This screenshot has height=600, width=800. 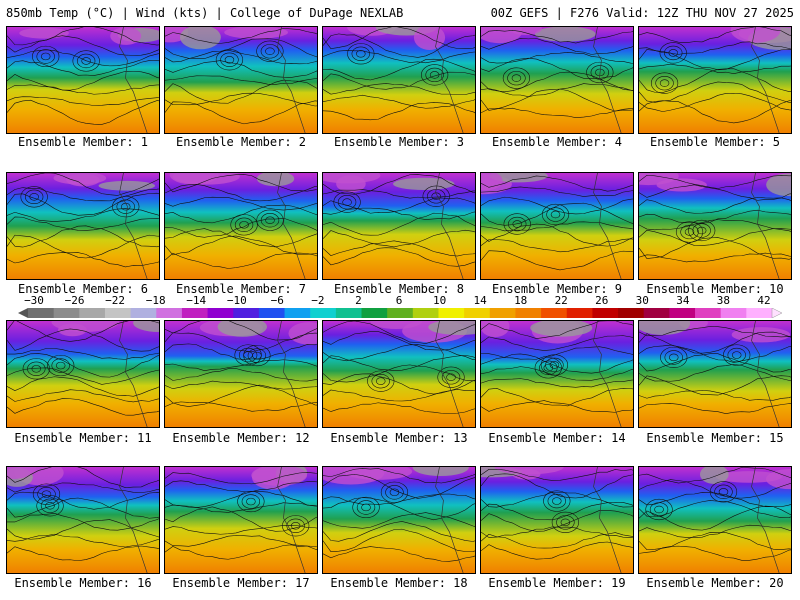 I want to click on ensemble-member-label: Ensemble Member: 11, so click(x=83, y=438).